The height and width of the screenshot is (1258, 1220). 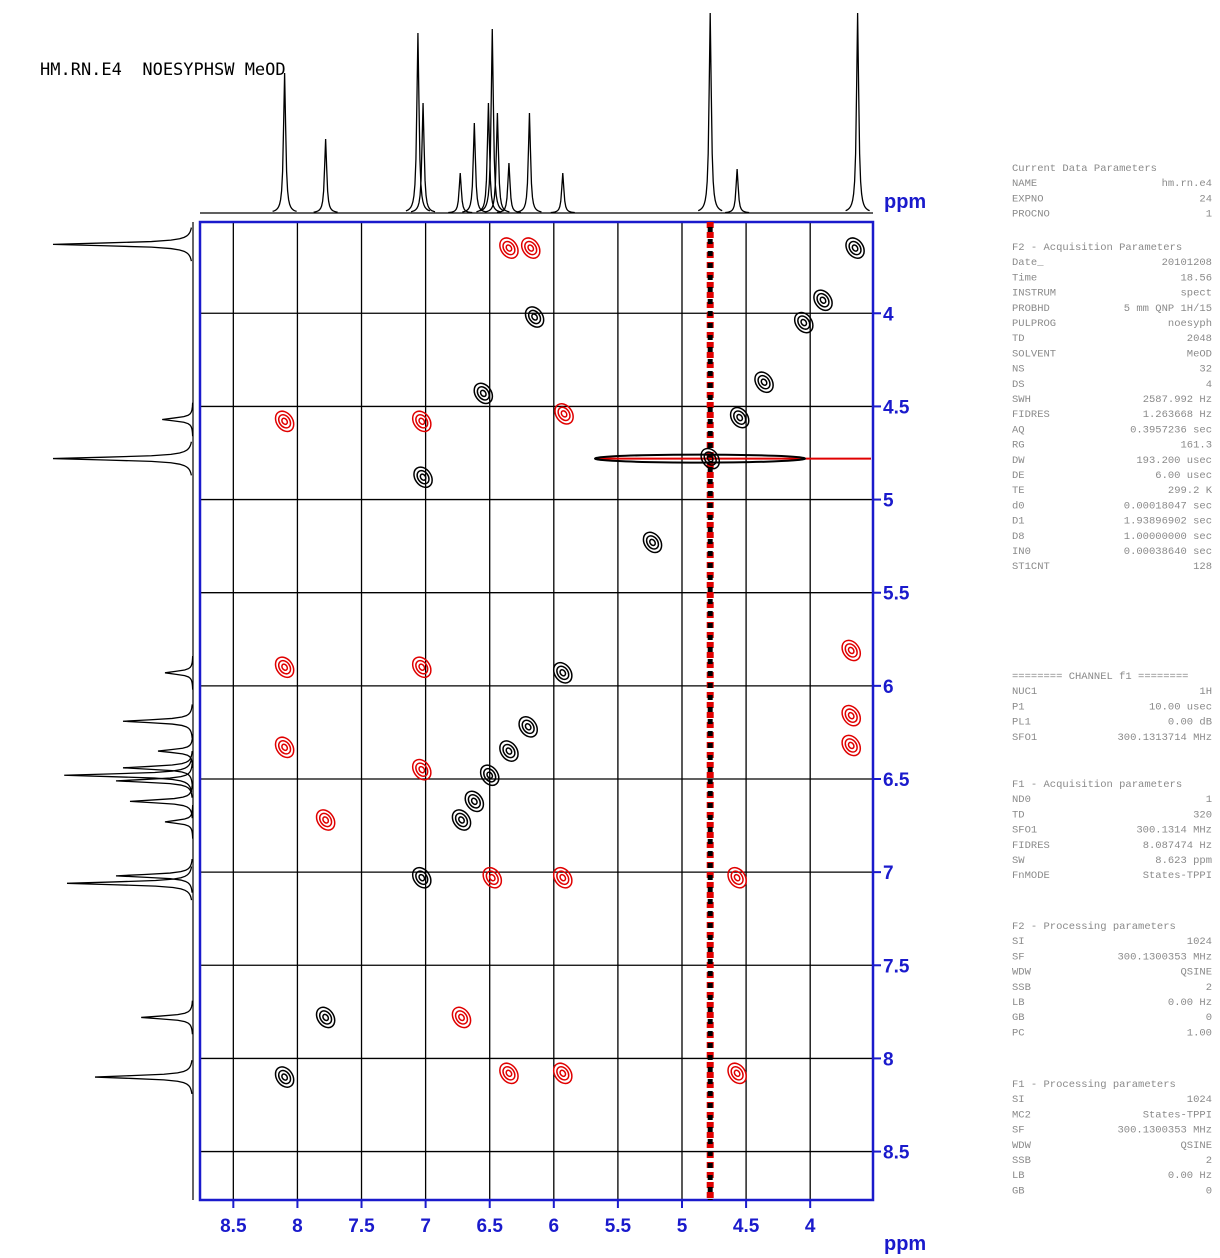 I want to click on y-tick-label: 4.5, so click(x=896, y=407).